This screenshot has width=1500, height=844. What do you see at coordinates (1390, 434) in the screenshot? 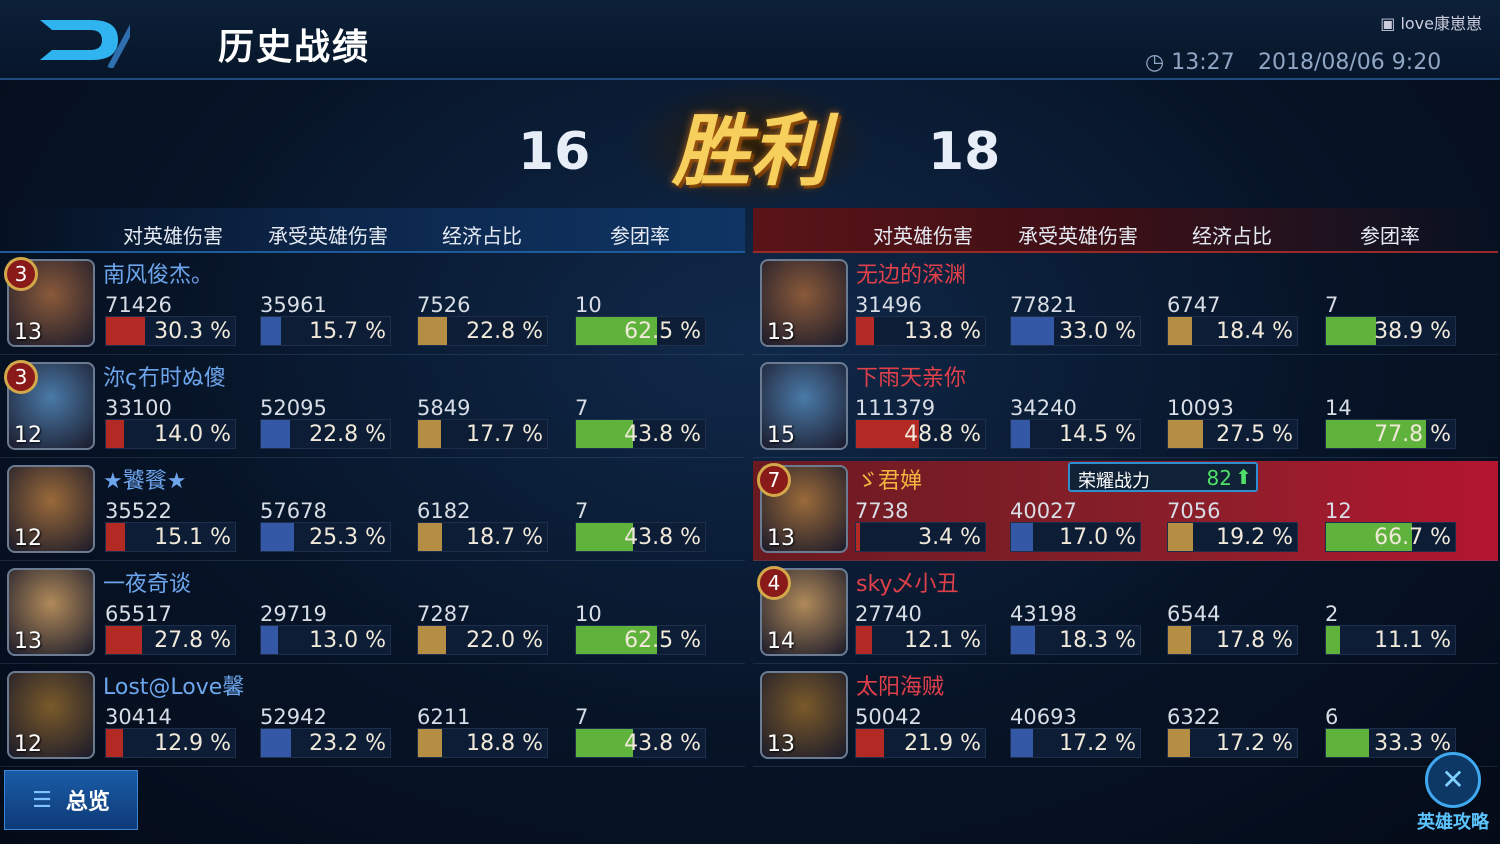
I see `stat-participation-bar: 77.8 %` at bounding box center [1390, 434].